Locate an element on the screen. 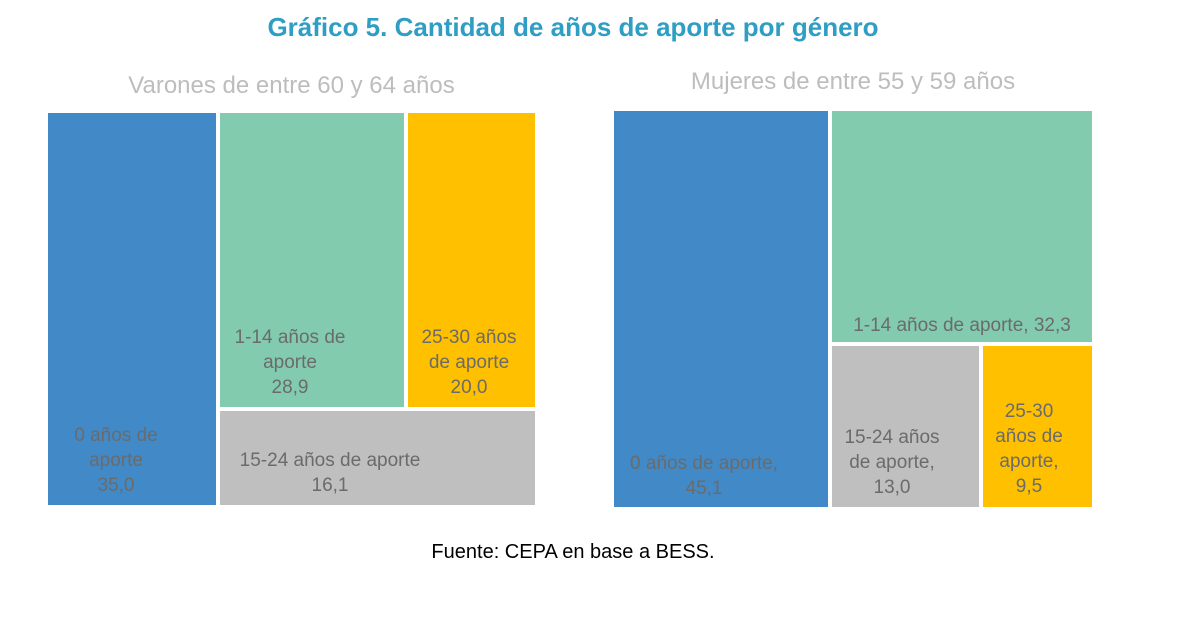 The width and height of the screenshot is (1180, 621). treemap-label-line: 25-30 años is located at coordinates (469, 337).